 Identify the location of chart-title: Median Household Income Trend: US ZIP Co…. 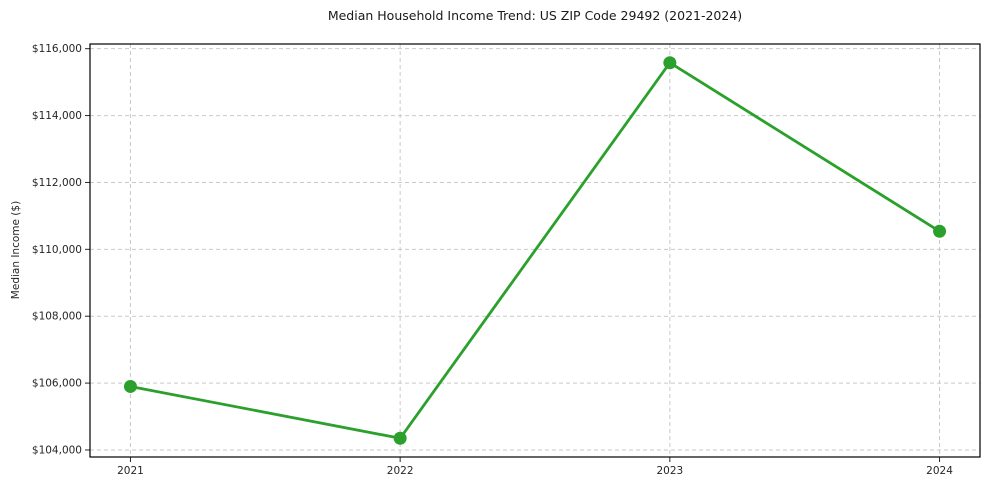
(535, 15).